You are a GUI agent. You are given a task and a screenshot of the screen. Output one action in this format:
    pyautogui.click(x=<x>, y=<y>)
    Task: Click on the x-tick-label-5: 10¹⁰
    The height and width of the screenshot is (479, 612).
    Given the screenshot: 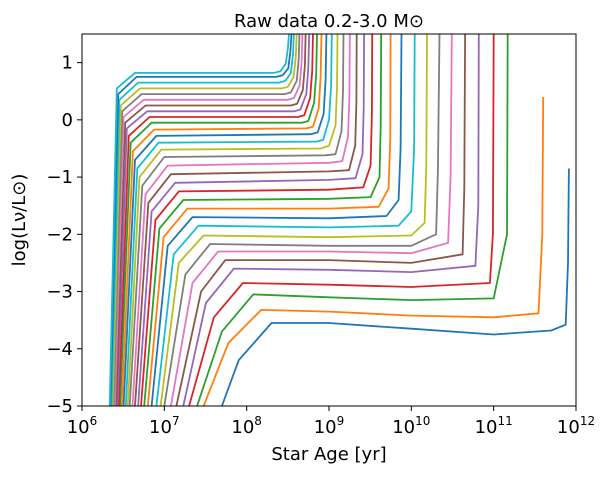 What is the action you would take?
    pyautogui.click(x=411, y=426)
    